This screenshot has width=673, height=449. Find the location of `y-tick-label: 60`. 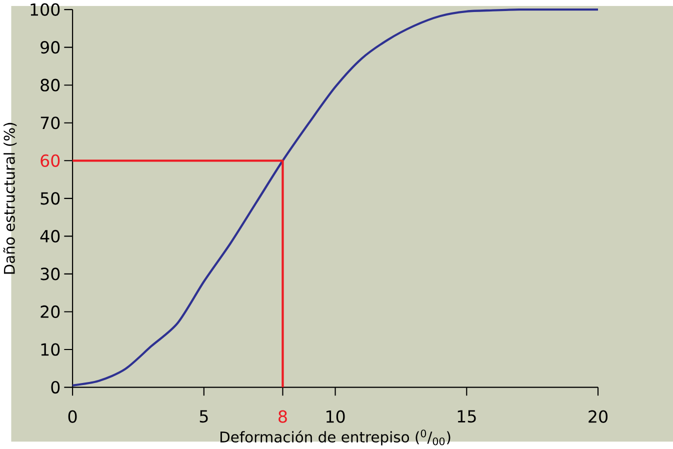

y-tick-label: 60 is located at coordinates (50, 161).